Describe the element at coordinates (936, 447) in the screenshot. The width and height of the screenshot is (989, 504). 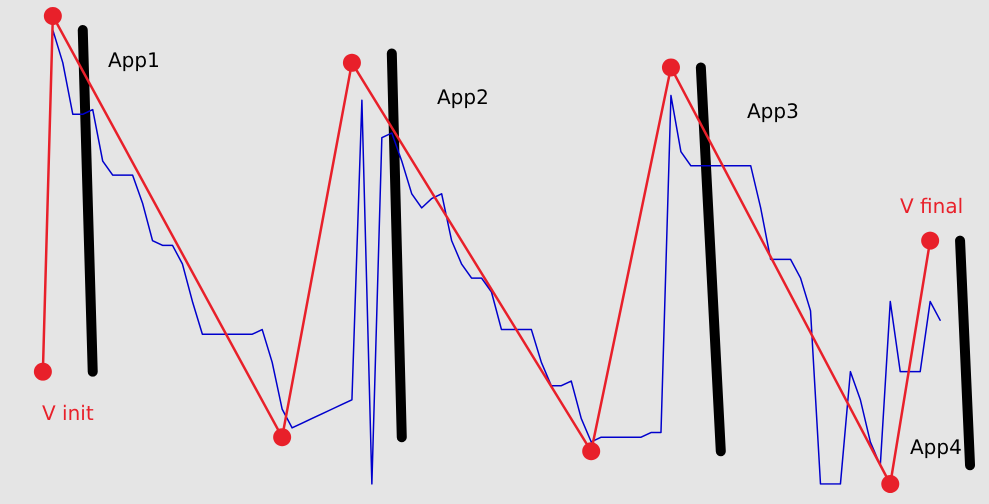
I see `annotation: App4` at that location.